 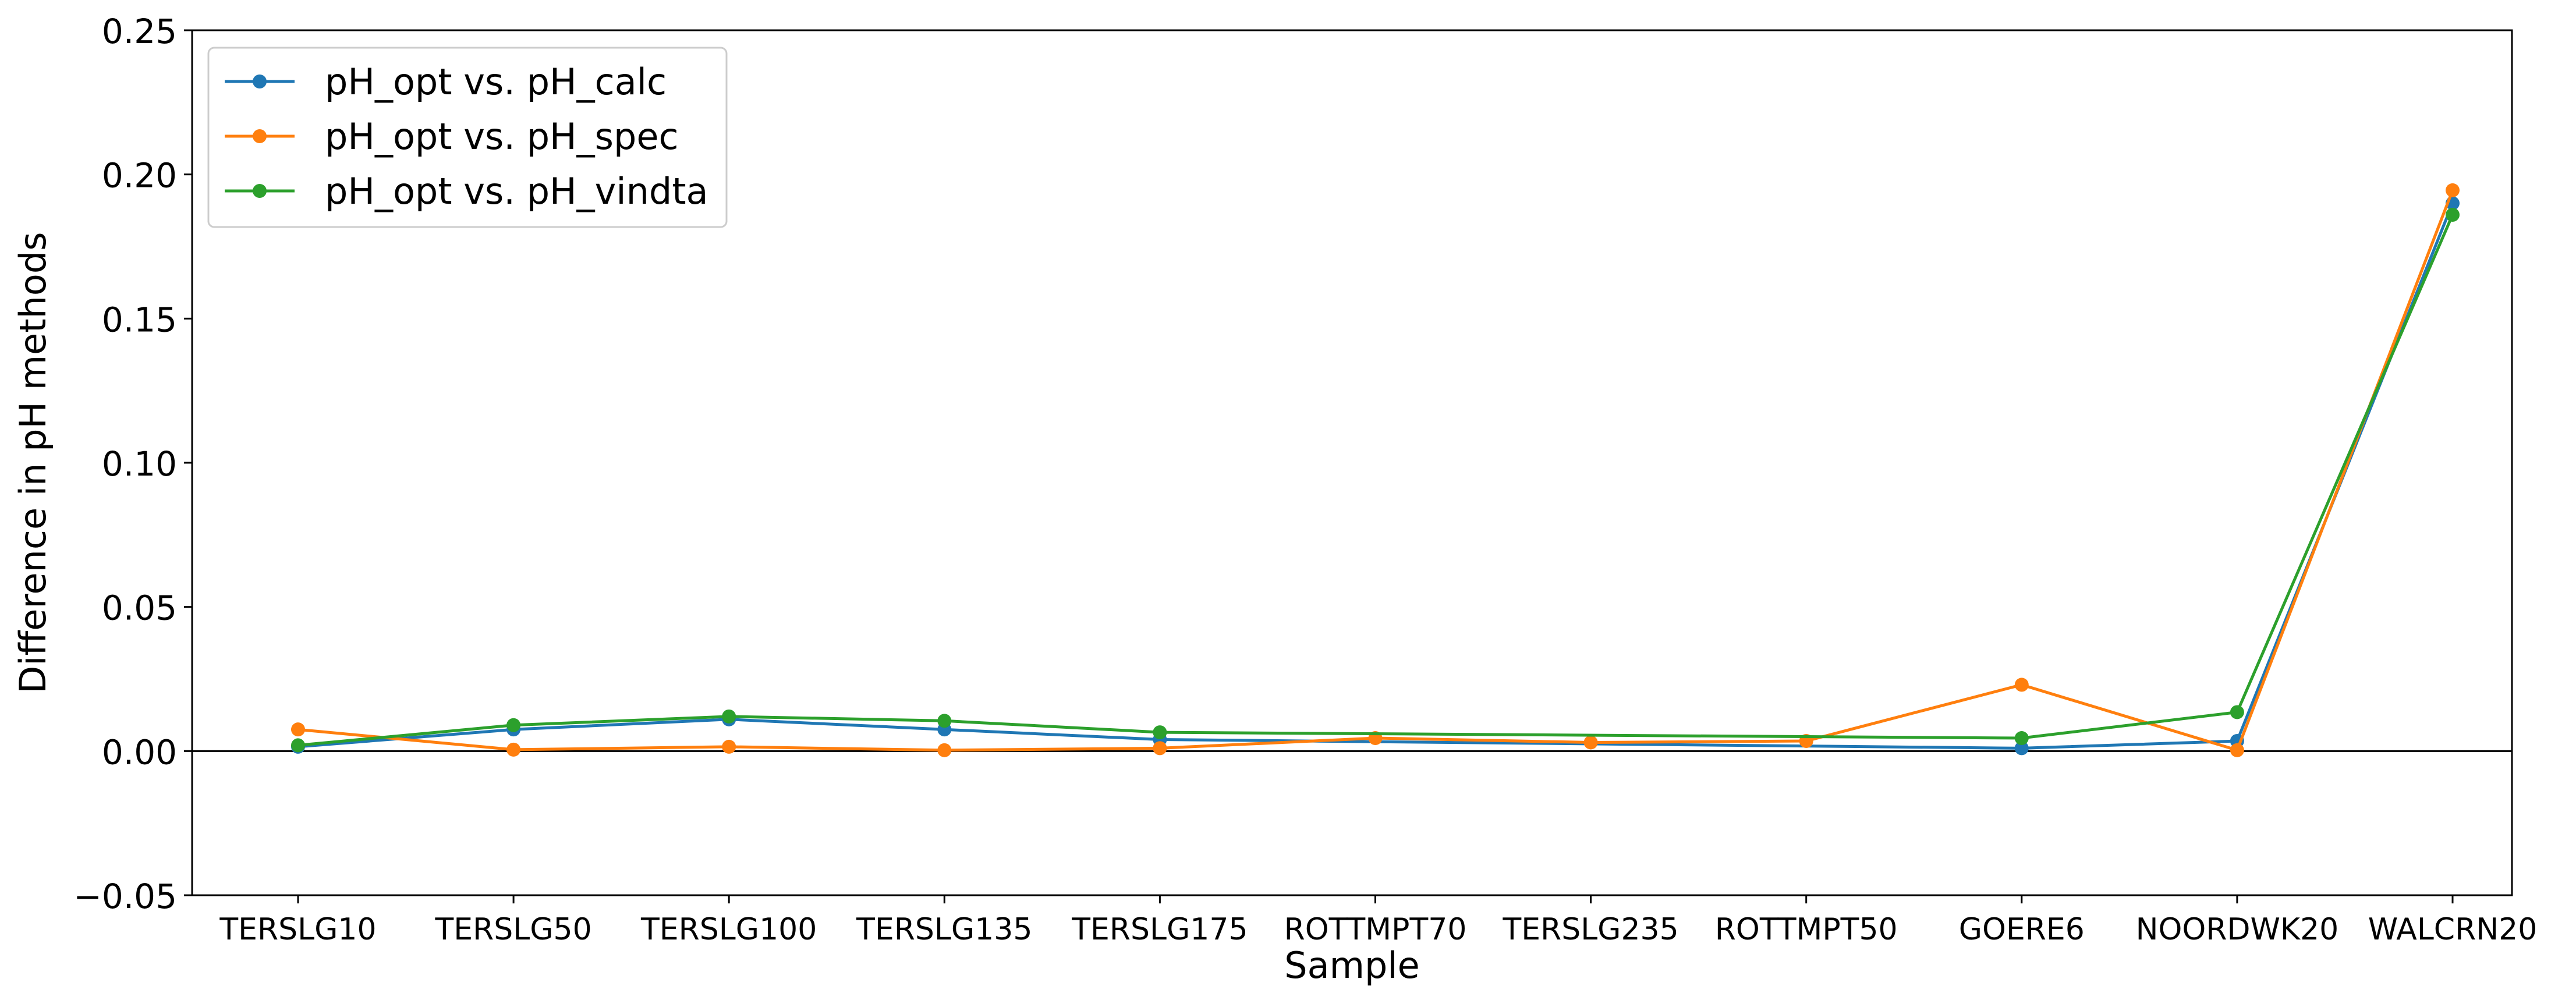 I want to click on x-tick-label: GOERE6, so click(x=2022, y=930).